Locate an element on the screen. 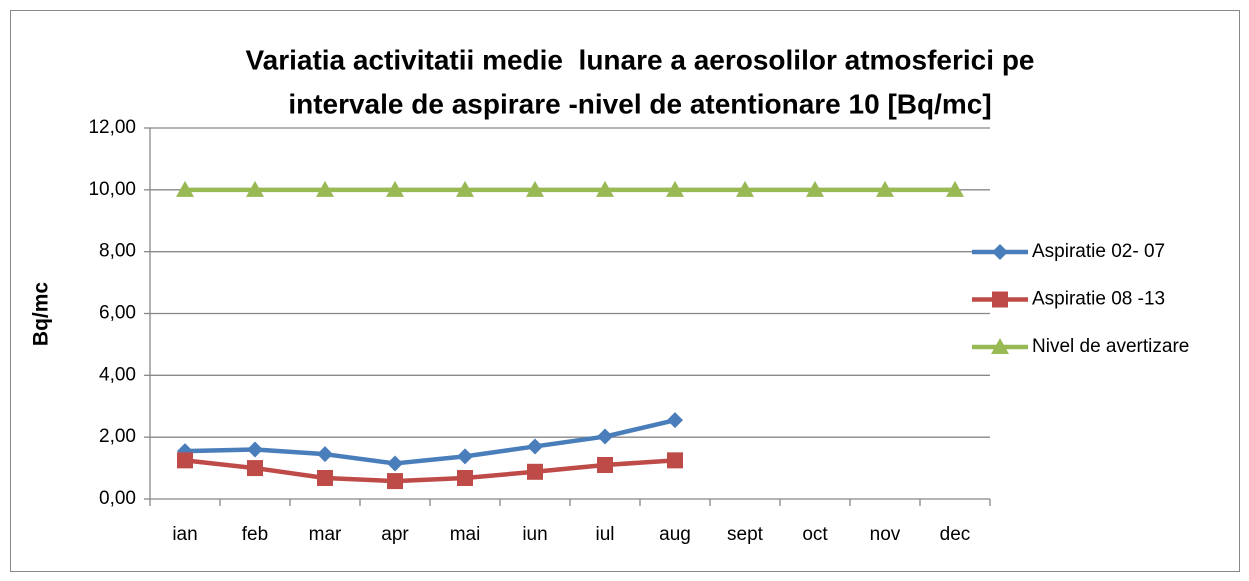  y-axis-label: Bq/mc is located at coordinates (41, 314).